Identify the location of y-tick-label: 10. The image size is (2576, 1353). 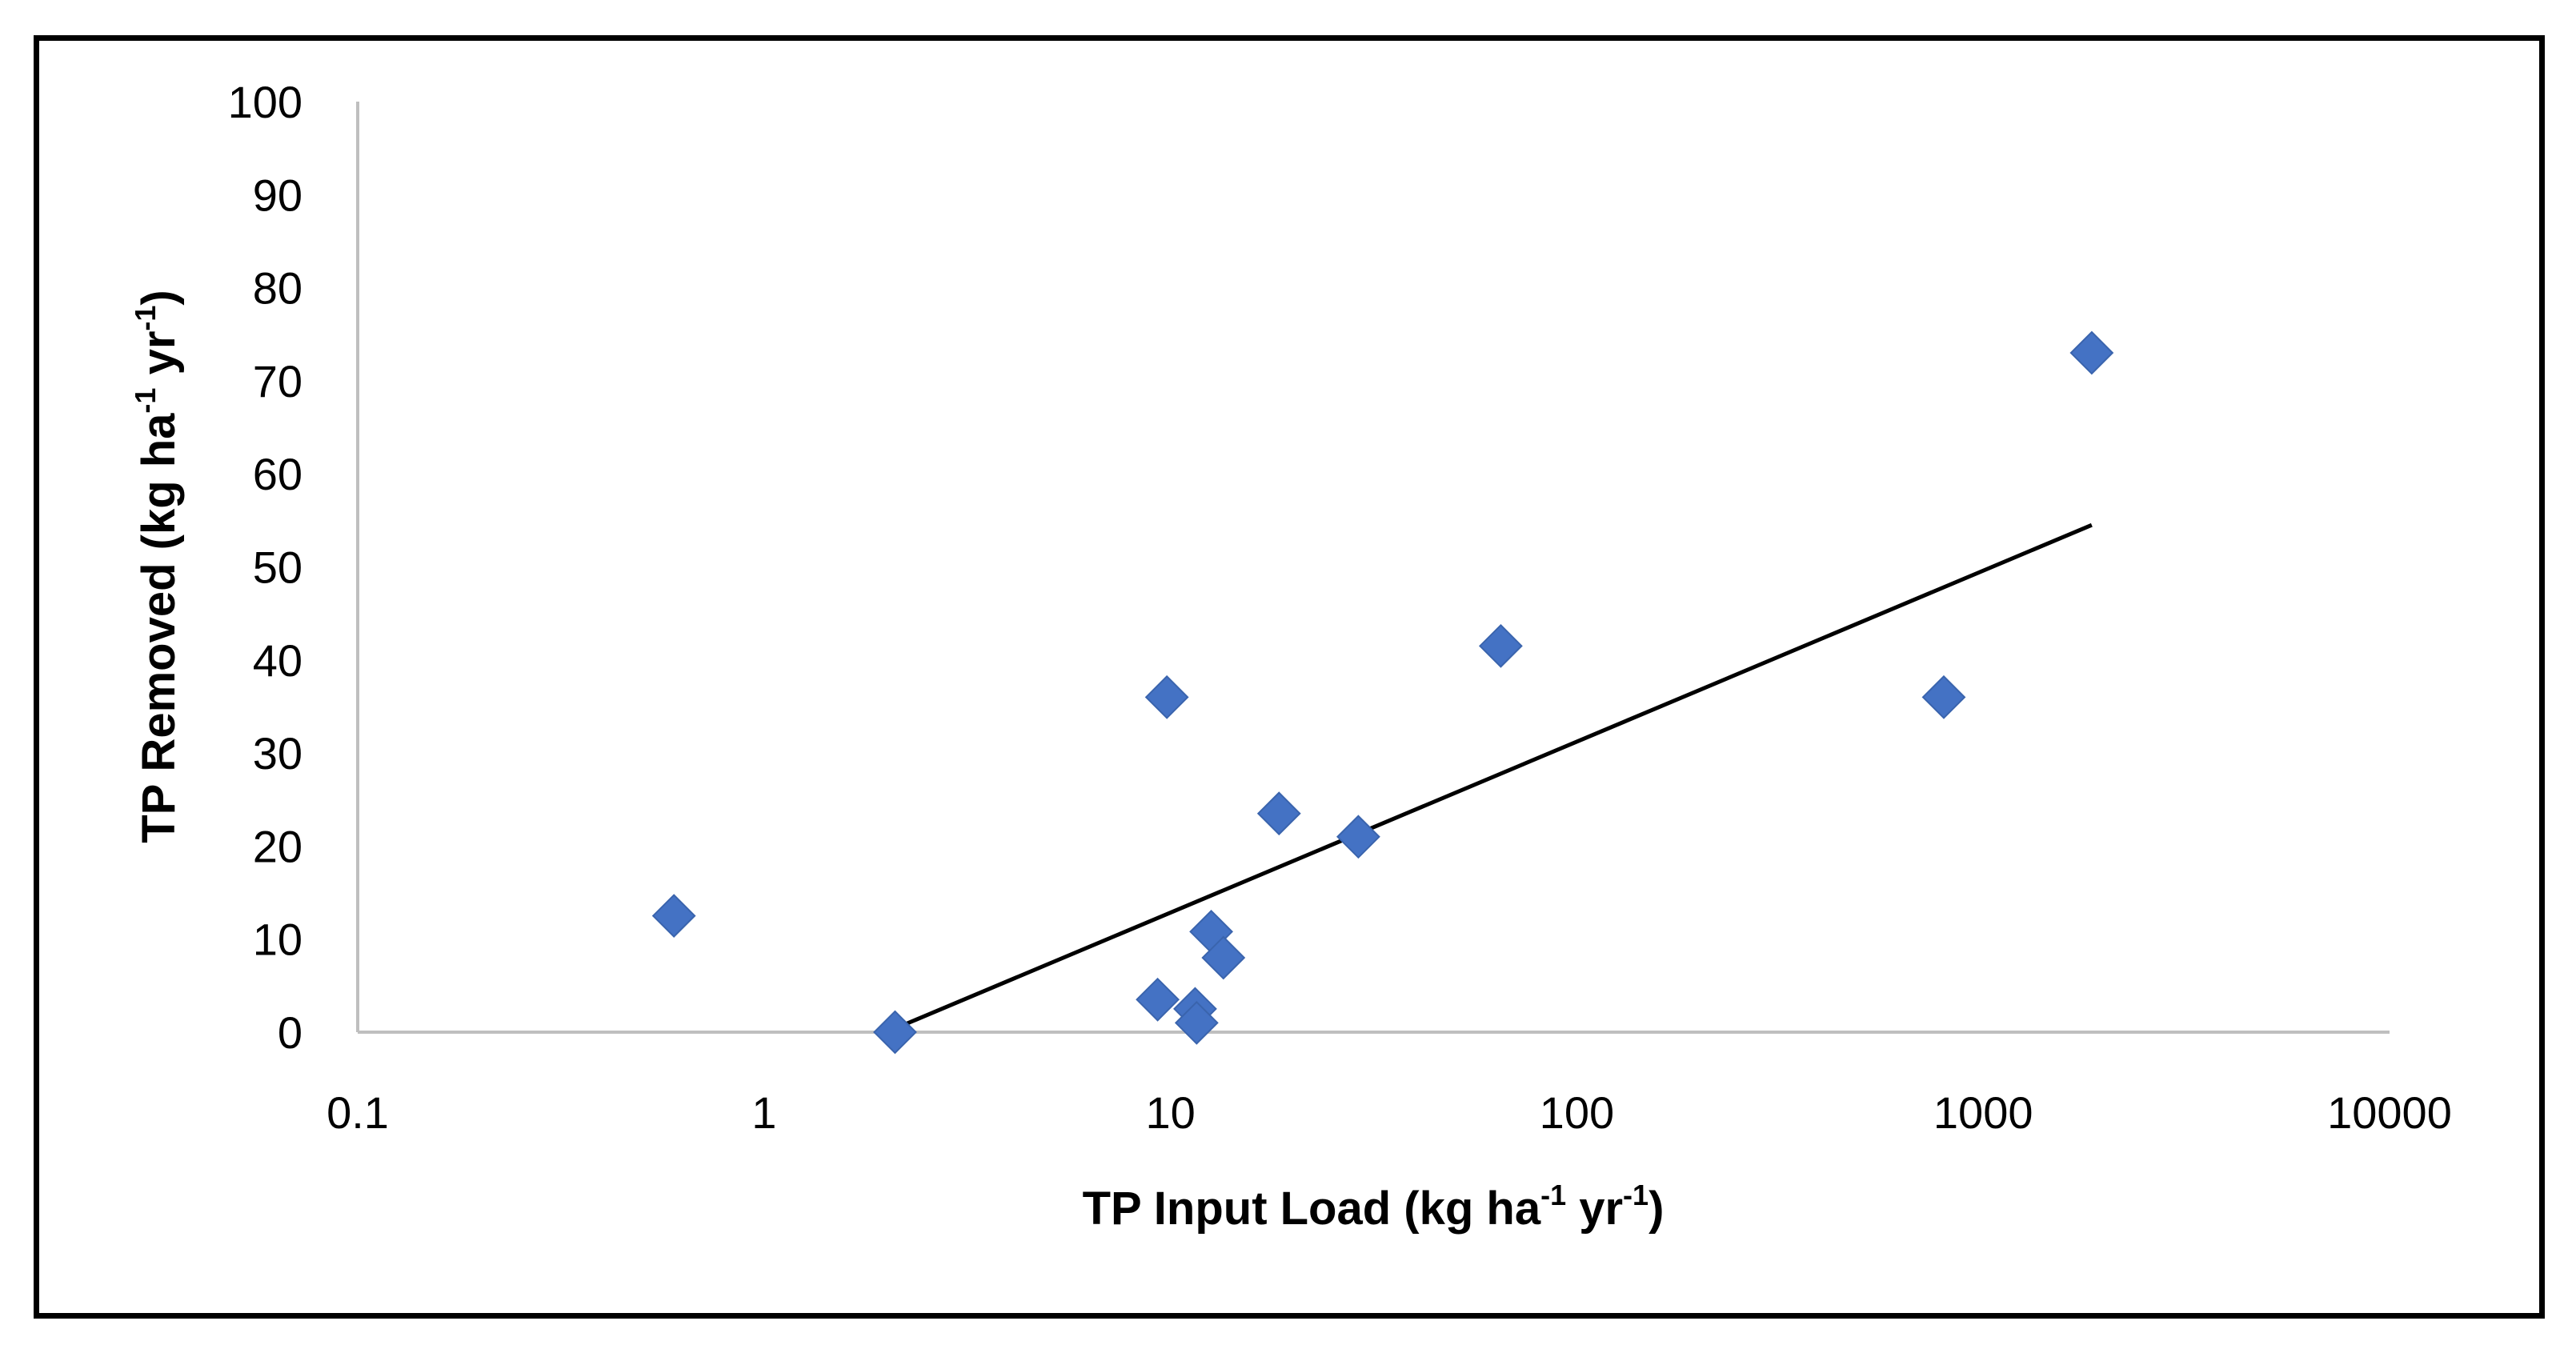
(277, 940).